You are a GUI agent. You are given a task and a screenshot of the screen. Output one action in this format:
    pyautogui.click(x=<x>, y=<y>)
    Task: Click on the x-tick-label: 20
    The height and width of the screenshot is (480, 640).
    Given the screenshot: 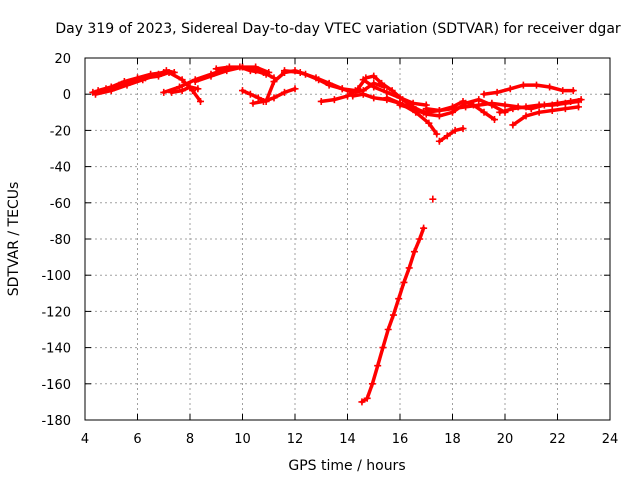 What is the action you would take?
    pyautogui.click(x=505, y=439)
    